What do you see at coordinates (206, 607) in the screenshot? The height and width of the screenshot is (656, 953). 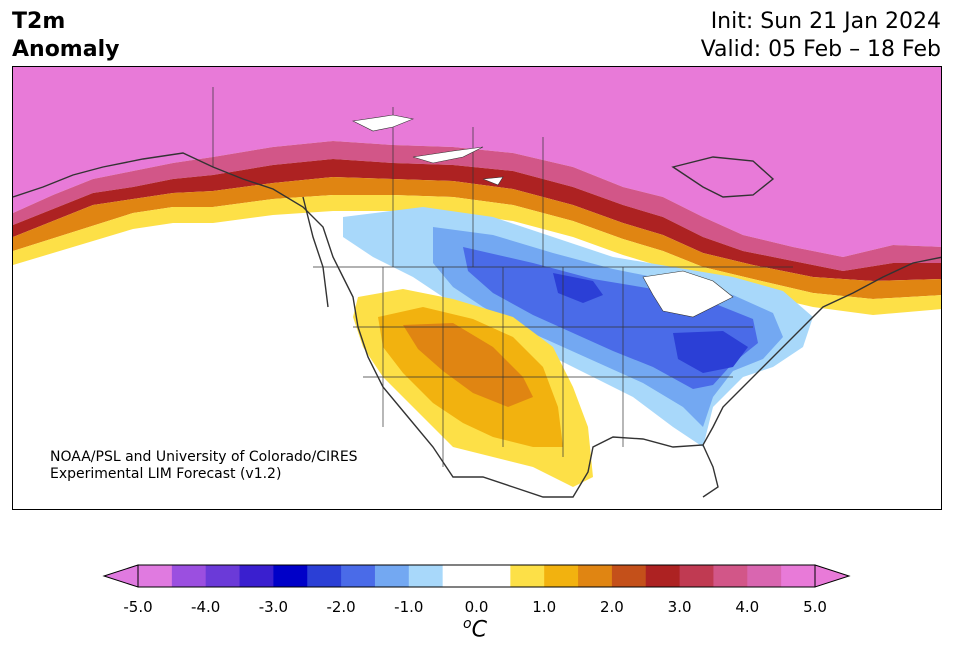 I see `colorbar-tick-label: -4.0` at bounding box center [206, 607].